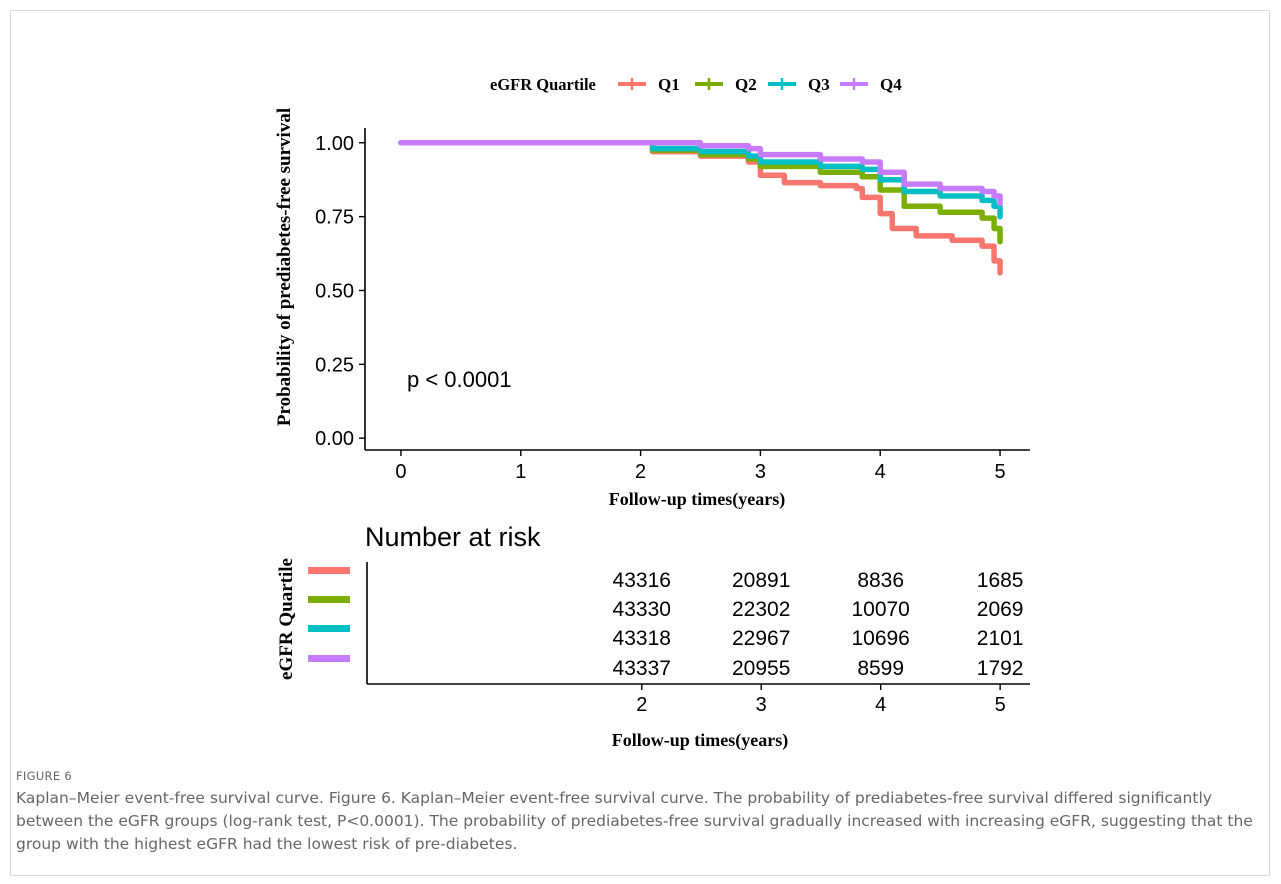 The image size is (1281, 884). Describe the element at coordinates (329, 599) in the screenshot. I see `risk-swatch-q2` at that location.